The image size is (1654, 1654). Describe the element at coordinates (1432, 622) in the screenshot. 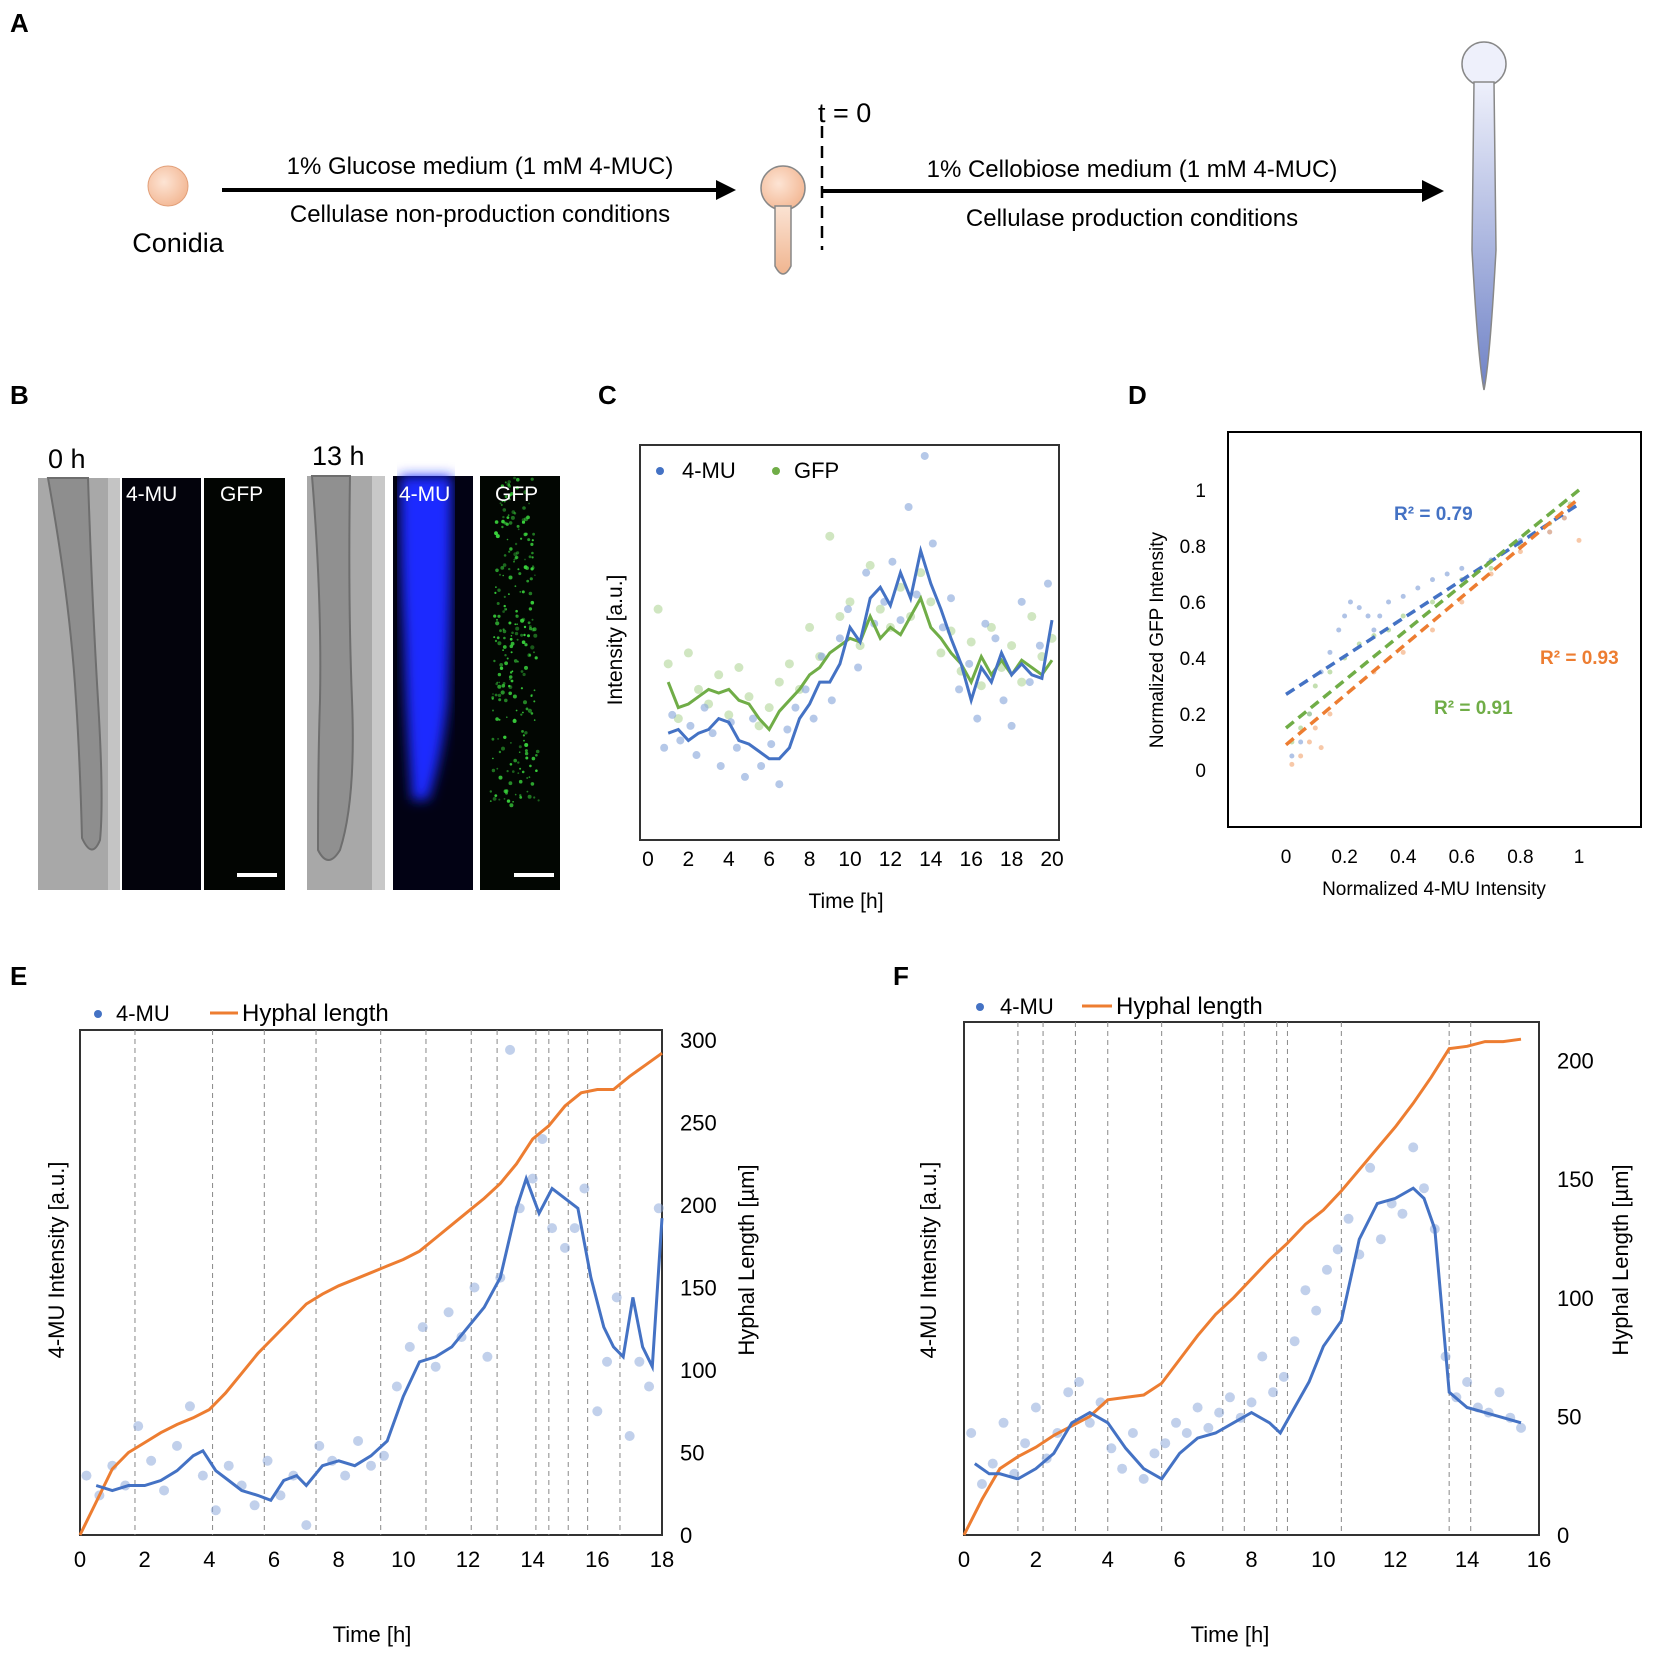

I see `chart-d-fit-orange` at that location.